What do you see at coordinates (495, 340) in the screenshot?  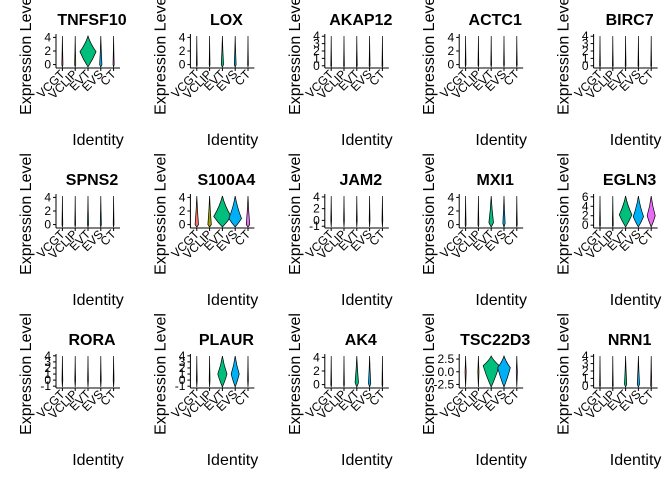 I see `panel-title: TSC22D3` at bounding box center [495, 340].